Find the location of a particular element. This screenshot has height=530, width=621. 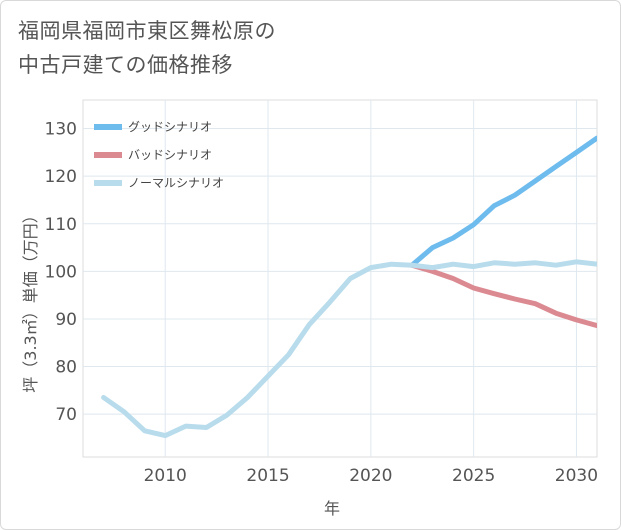

x-tick-label-2025: 2025 is located at coordinates (473, 476).